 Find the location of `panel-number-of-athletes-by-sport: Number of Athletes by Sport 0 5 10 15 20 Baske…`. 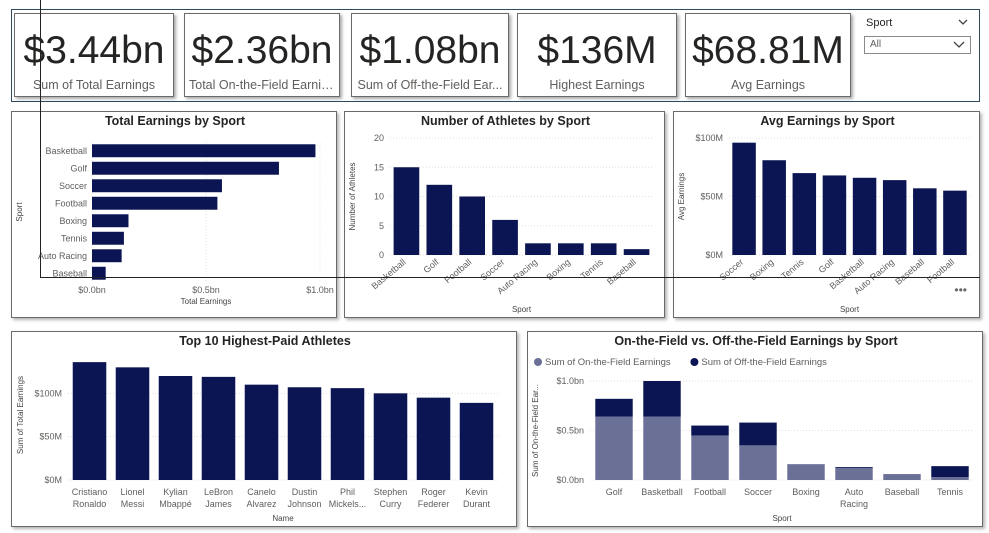

panel-number-of-athletes-by-sport: Number of Athletes by Sport 0 5 10 15 20 Baske… is located at coordinates (504, 214).